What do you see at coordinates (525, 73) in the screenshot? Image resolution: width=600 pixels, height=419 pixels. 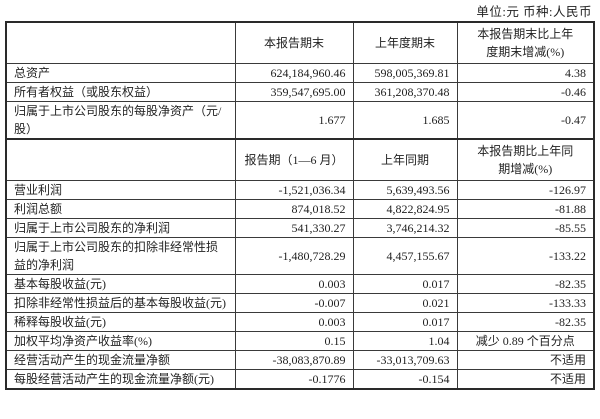 I see `value-cell: 4.38` at bounding box center [525, 73].